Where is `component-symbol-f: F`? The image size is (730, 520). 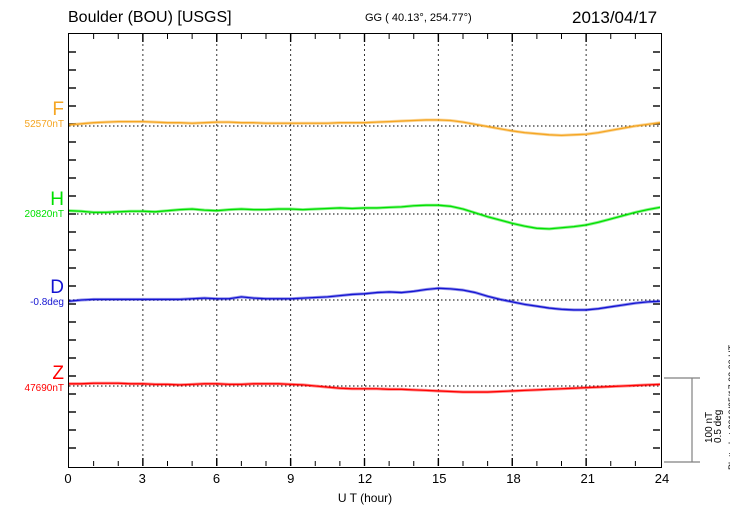
component-symbol-f: F is located at coordinates (58, 109).